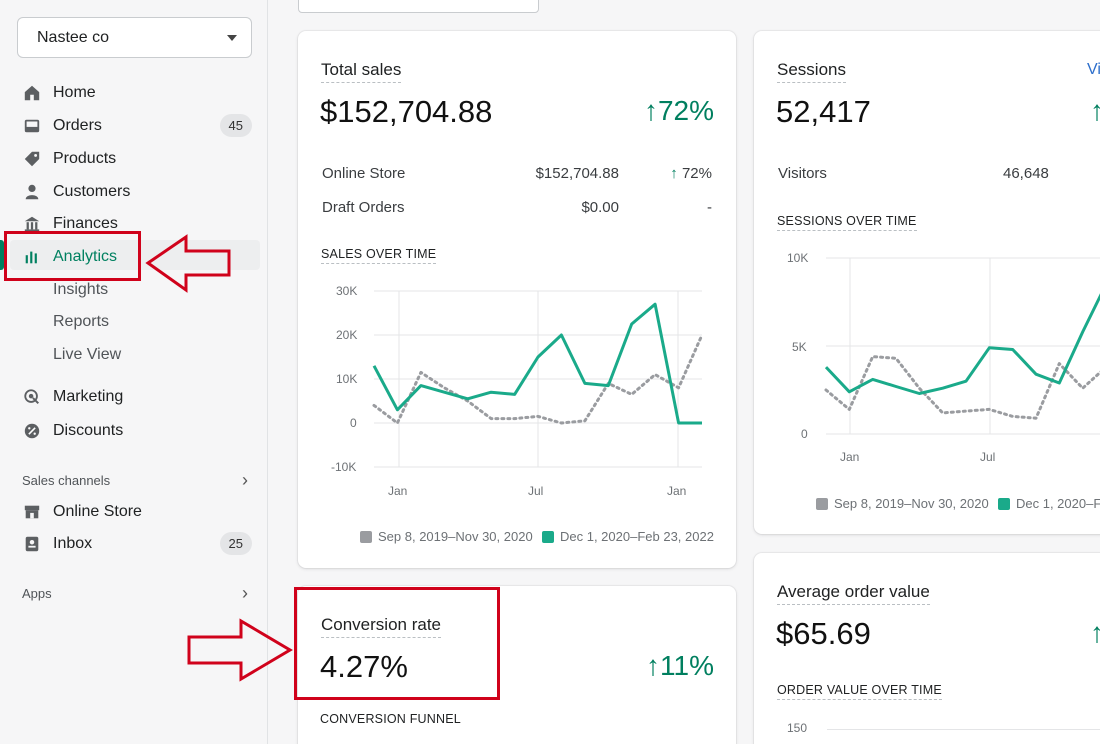 The width and height of the screenshot is (1100, 744). I want to click on y-tick: 30K, so click(347, 291).